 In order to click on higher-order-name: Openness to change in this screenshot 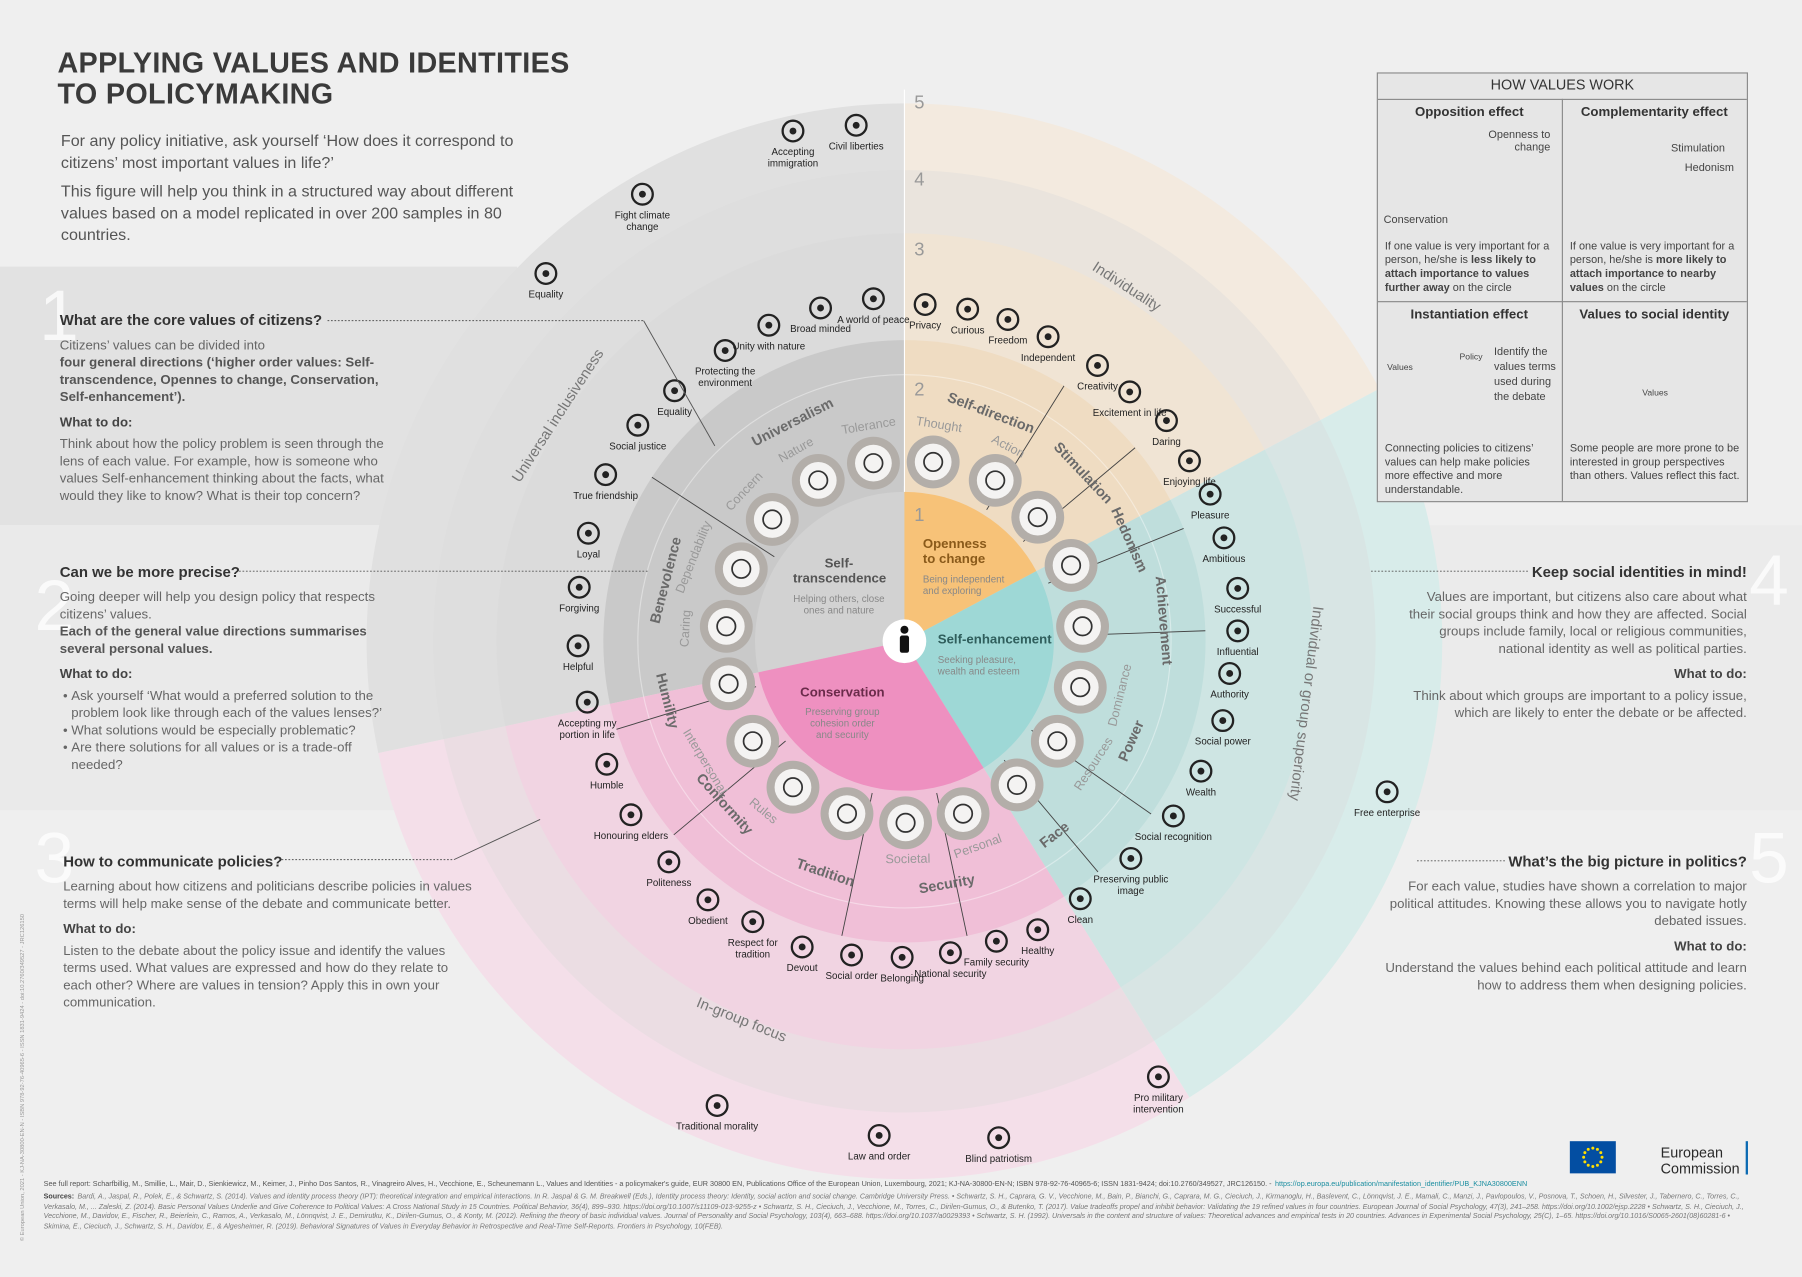, I will do `click(954, 552)`.